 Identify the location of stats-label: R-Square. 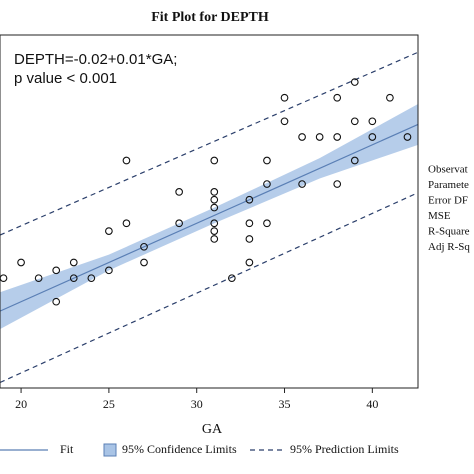
(449, 232).